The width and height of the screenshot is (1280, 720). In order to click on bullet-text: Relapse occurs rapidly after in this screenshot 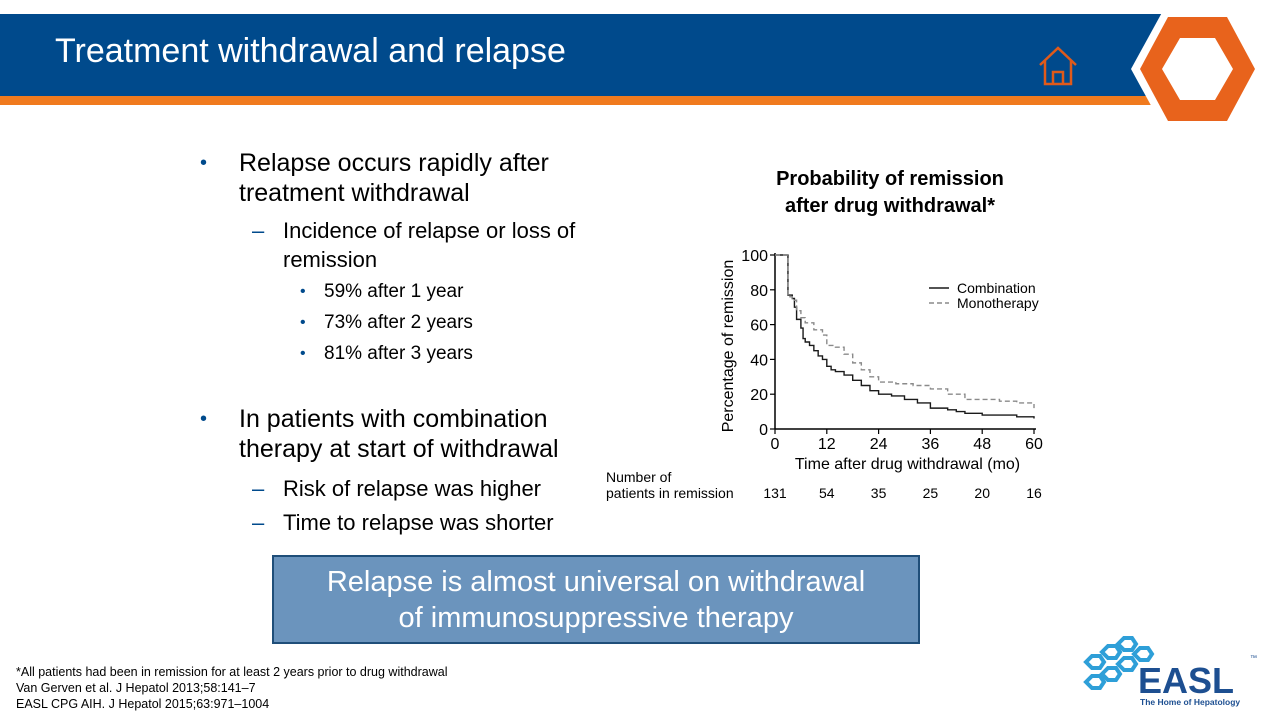, I will do `click(394, 163)`.